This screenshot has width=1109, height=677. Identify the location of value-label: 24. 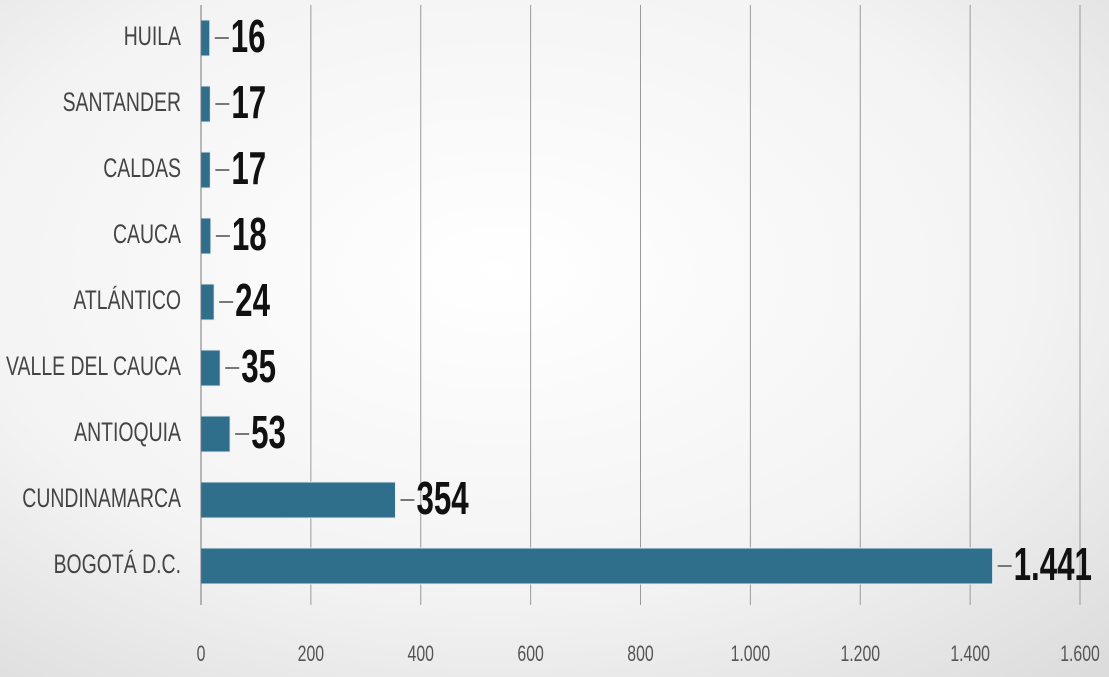
(252, 300).